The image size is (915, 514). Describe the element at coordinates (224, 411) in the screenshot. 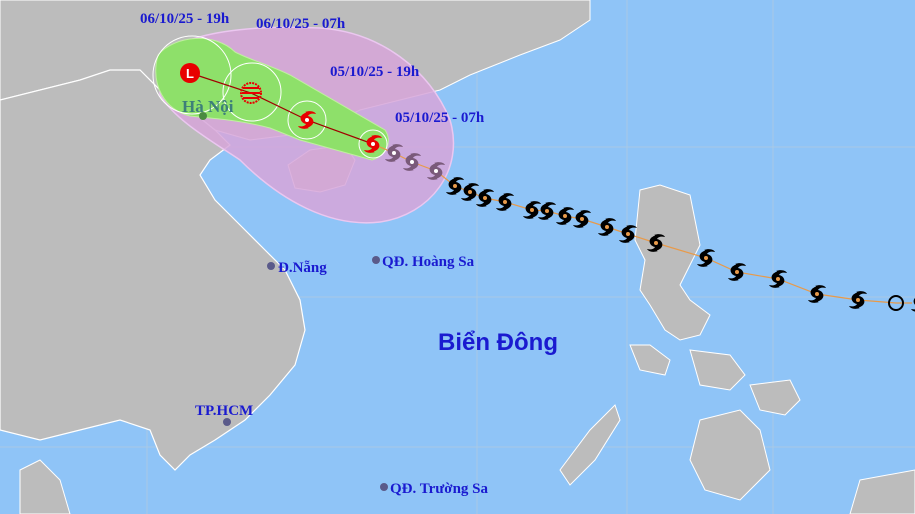

I see `city-label-hcm: TP.HCM` at that location.